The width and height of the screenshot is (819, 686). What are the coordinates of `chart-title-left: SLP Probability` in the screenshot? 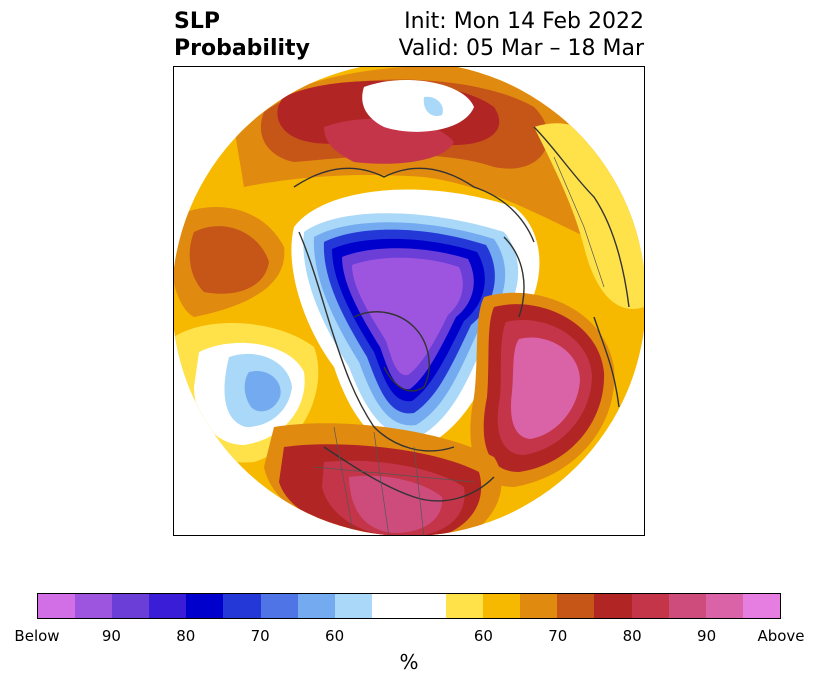 It's located at (242, 35).